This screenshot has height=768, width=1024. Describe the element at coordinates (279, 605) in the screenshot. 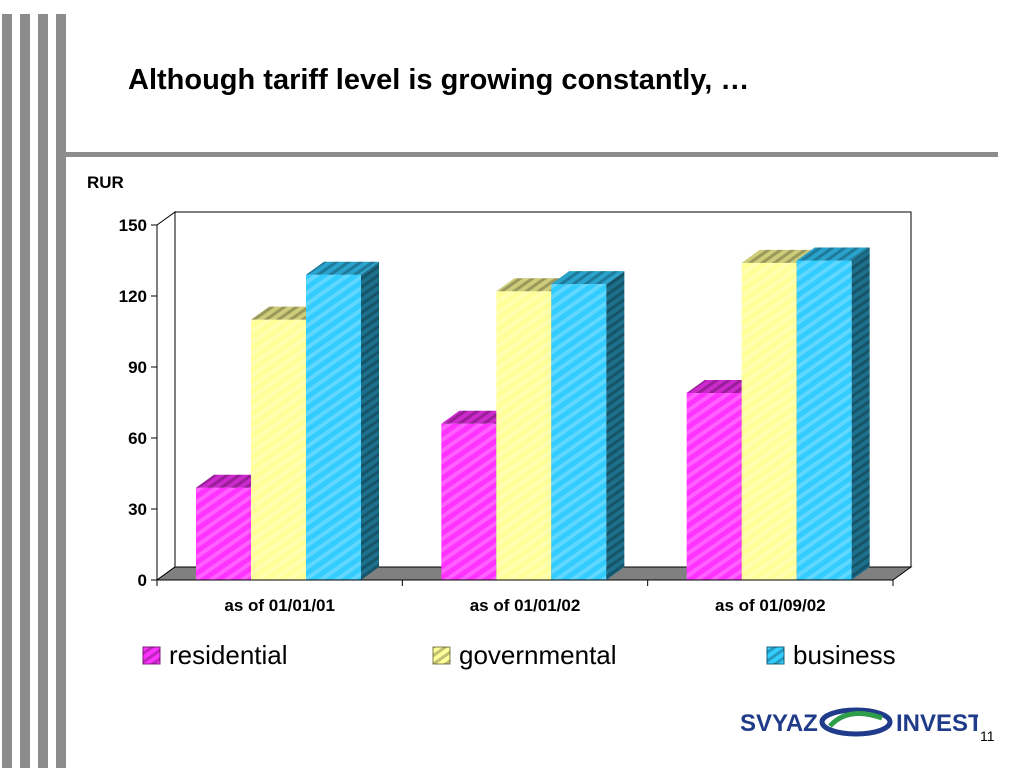

I see `x-category-label: as of 01/01/01` at that location.